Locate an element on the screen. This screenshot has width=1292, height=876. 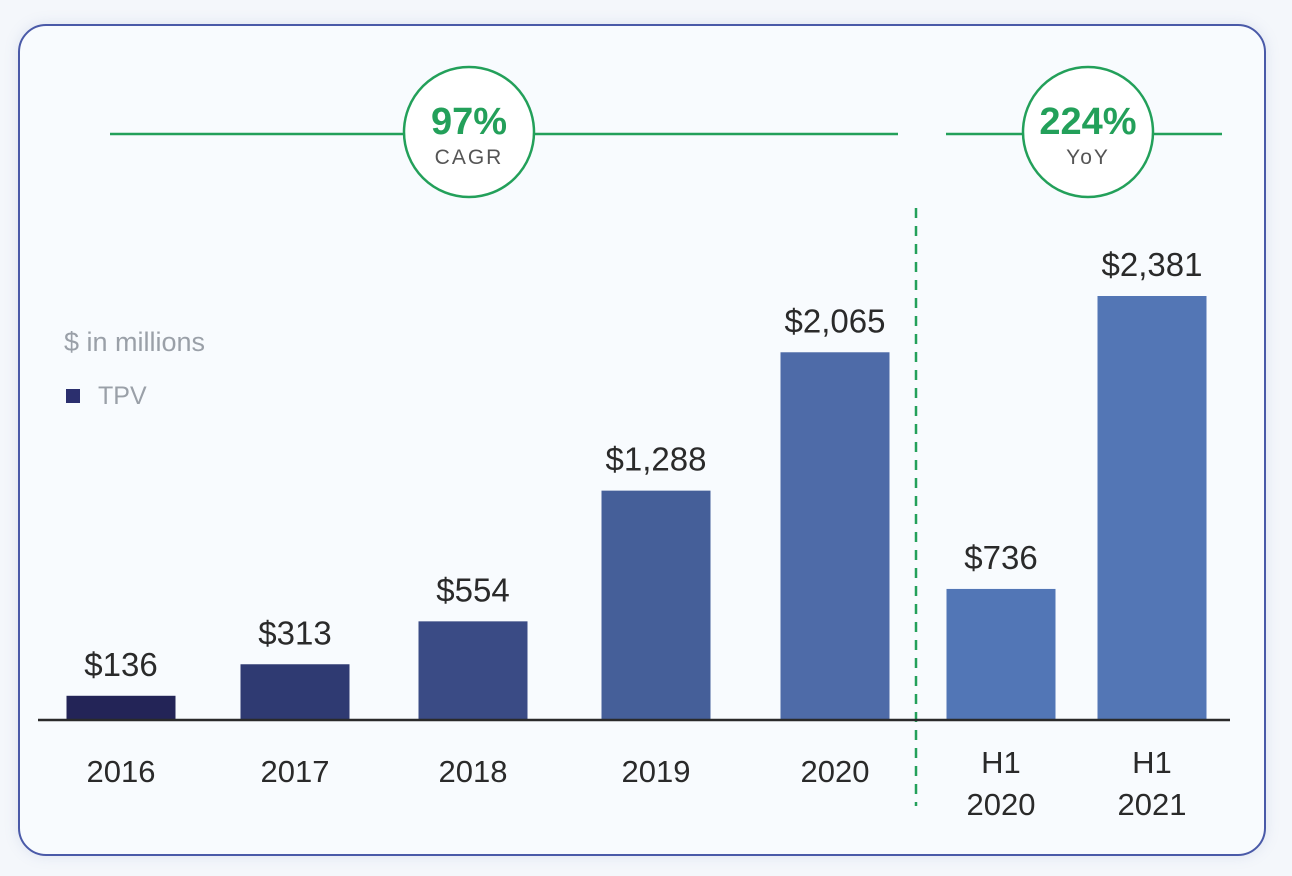
value-label-3: $1,288 is located at coordinates (656, 459).